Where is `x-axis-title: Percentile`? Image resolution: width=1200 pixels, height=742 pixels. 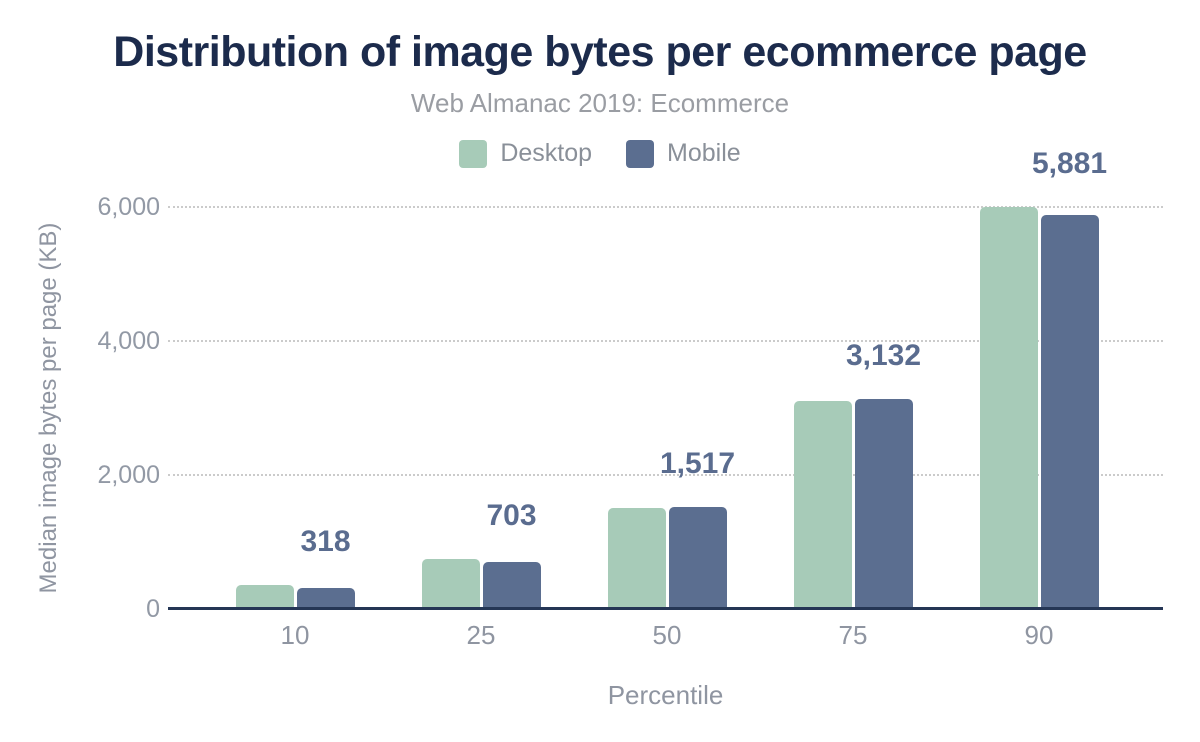
x-axis-title: Percentile is located at coordinates (665, 695).